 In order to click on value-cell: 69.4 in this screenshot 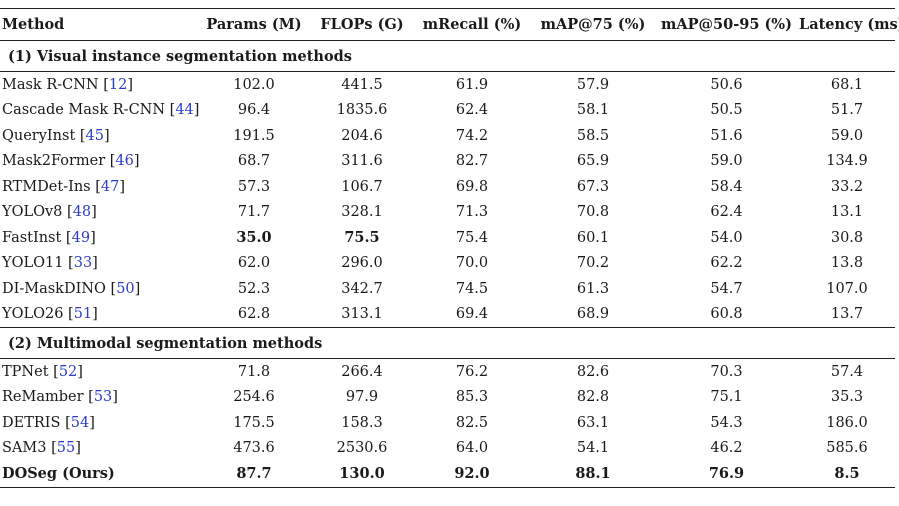, I will do `click(472, 314)`.